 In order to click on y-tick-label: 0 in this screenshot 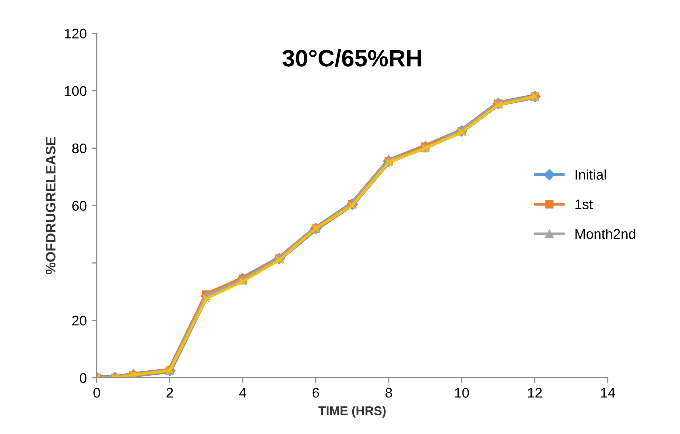, I will do `click(83, 378)`.